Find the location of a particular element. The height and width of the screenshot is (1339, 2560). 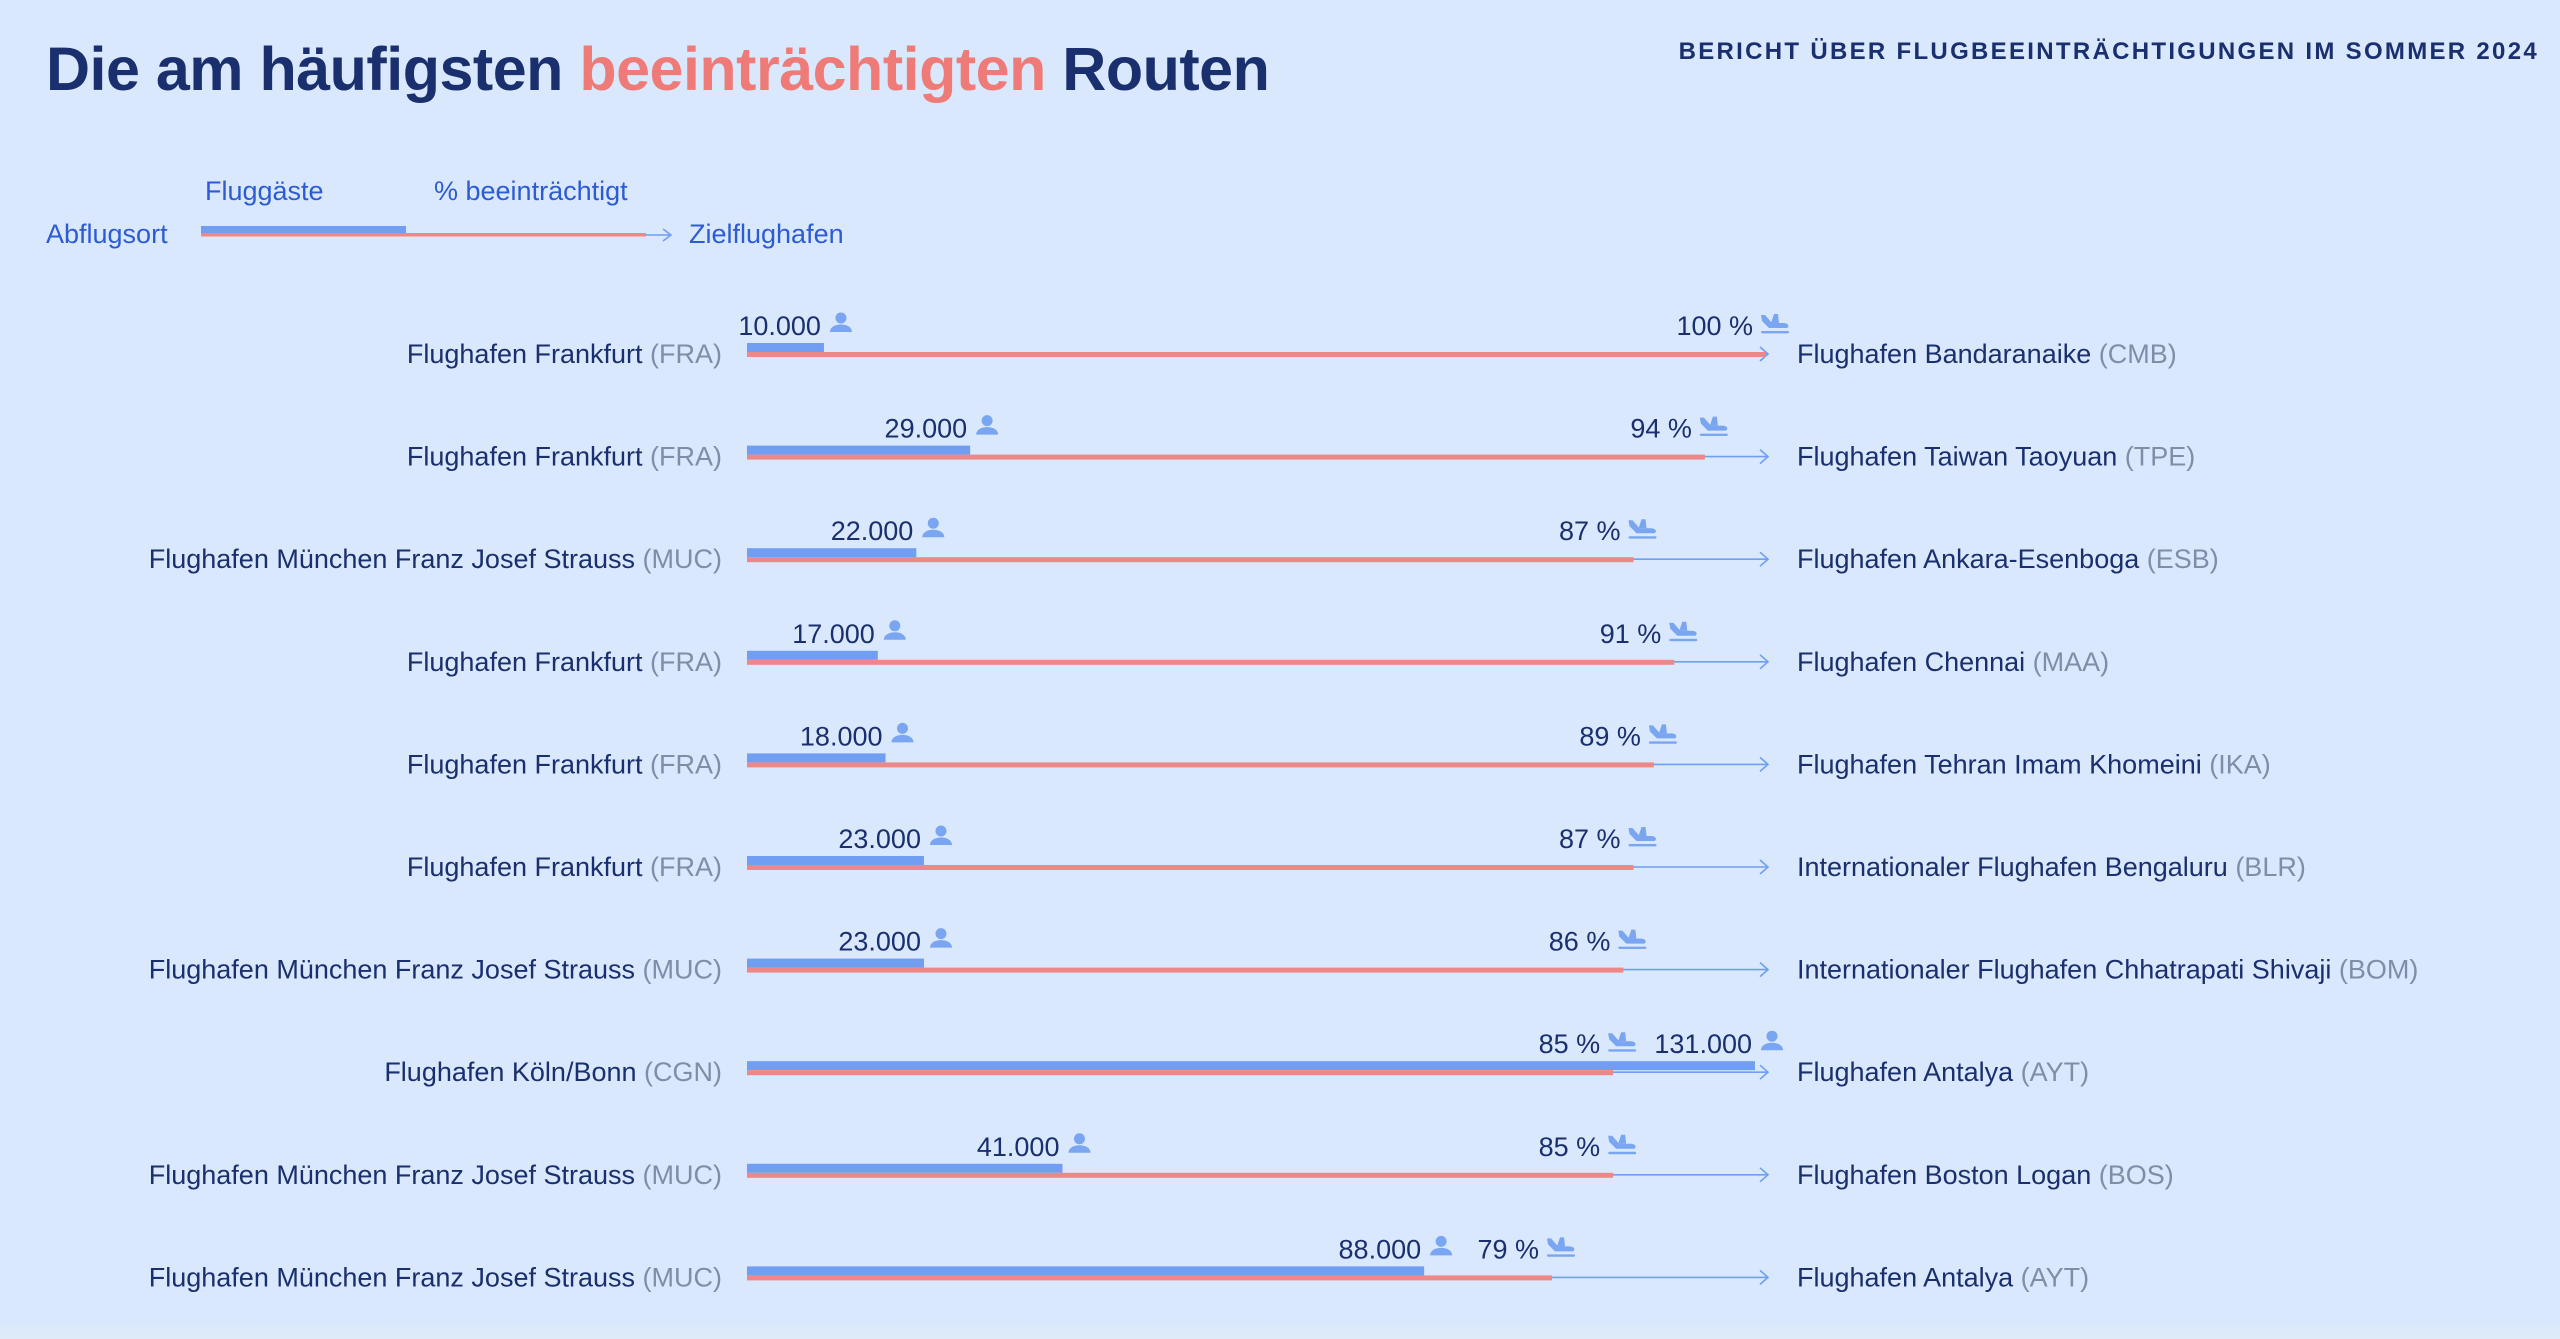

legend-origin-label: Abflugsort is located at coordinates (107, 234).